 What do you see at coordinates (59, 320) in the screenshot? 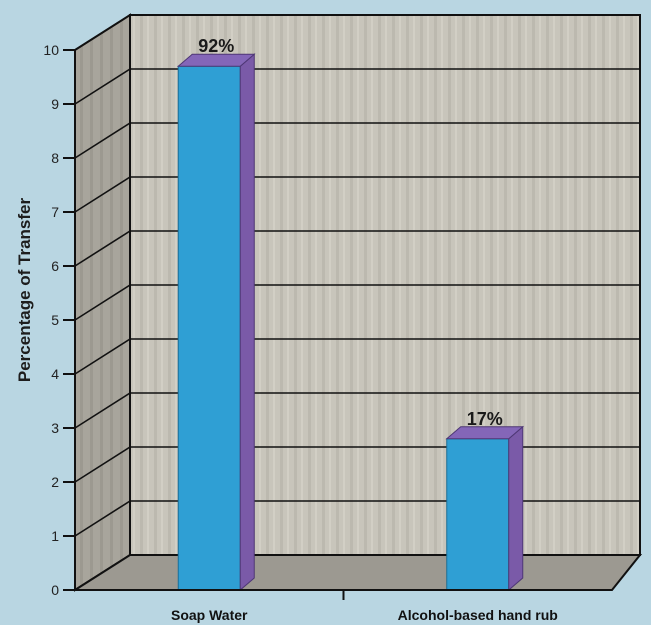
I see `y-axis-ticks: 0 1 2 3 4 5 6 7 8 9 10` at bounding box center [59, 320].